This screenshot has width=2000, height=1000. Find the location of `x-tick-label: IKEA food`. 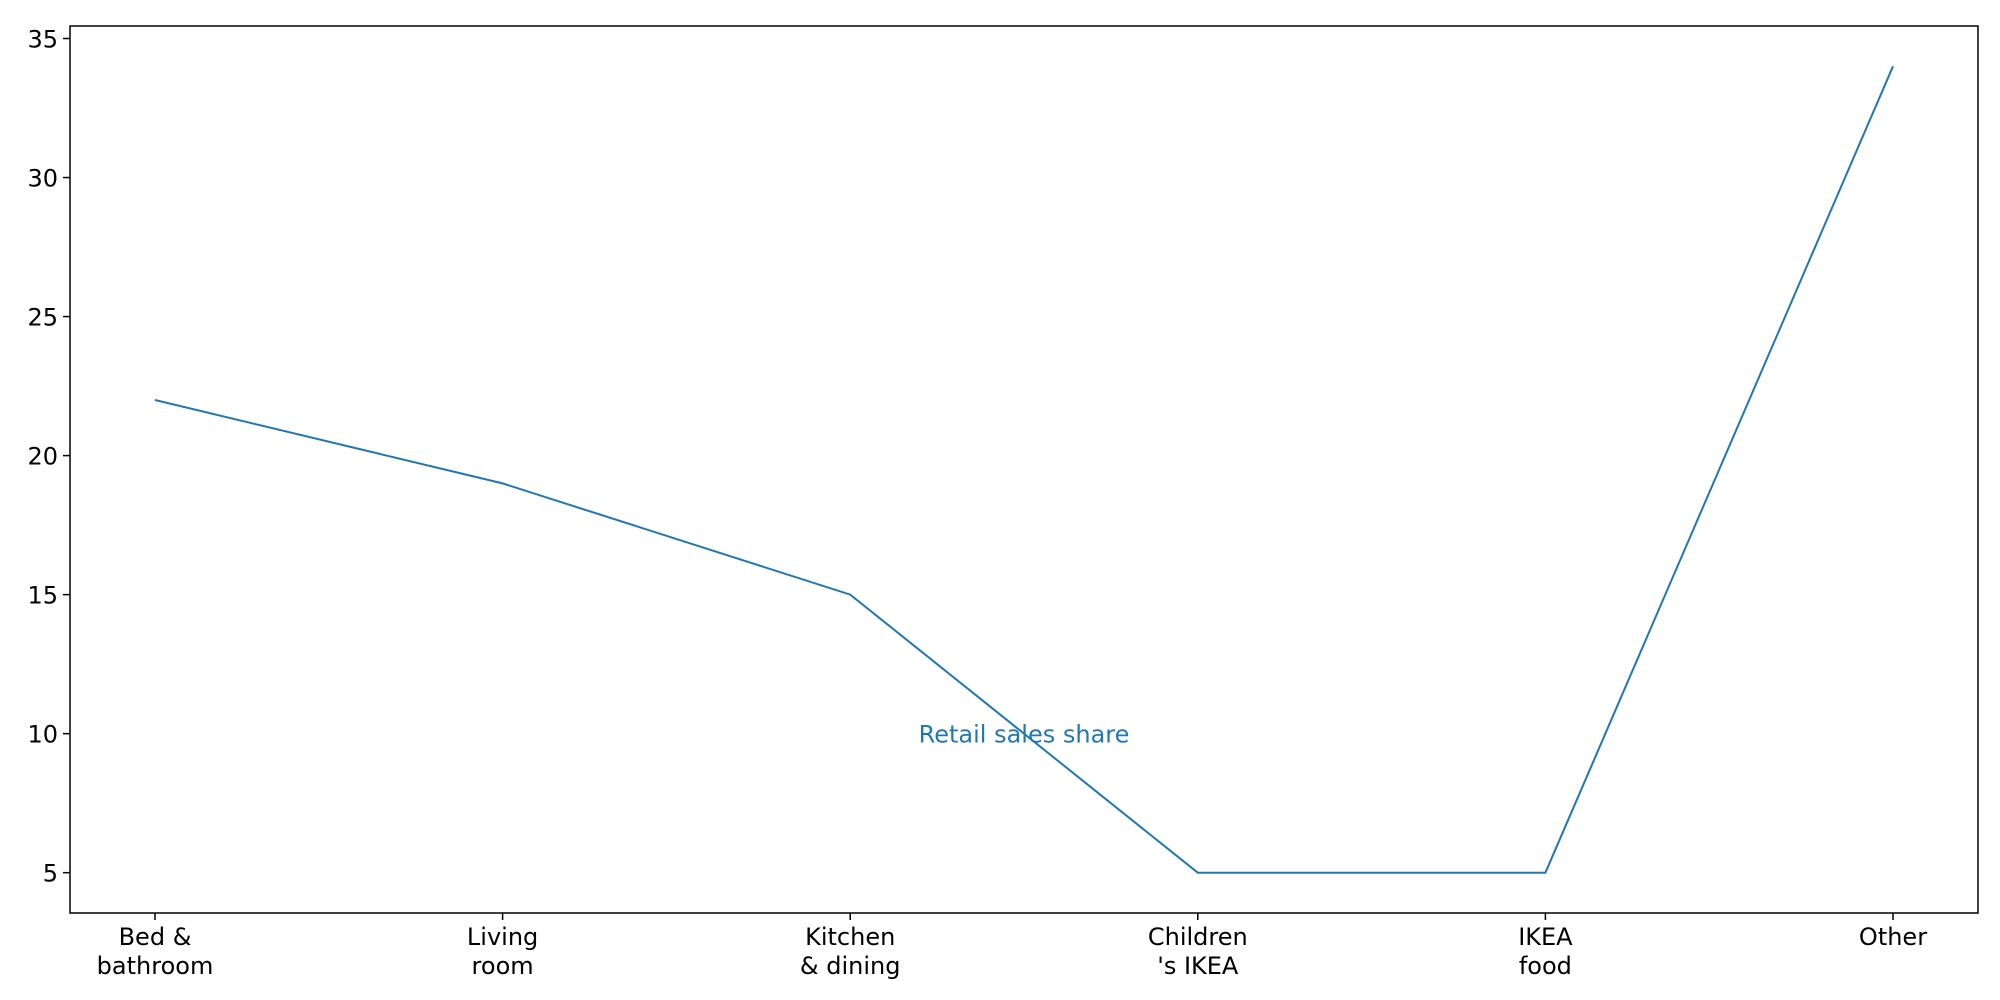

x-tick-label: IKEA food is located at coordinates (1545, 951).